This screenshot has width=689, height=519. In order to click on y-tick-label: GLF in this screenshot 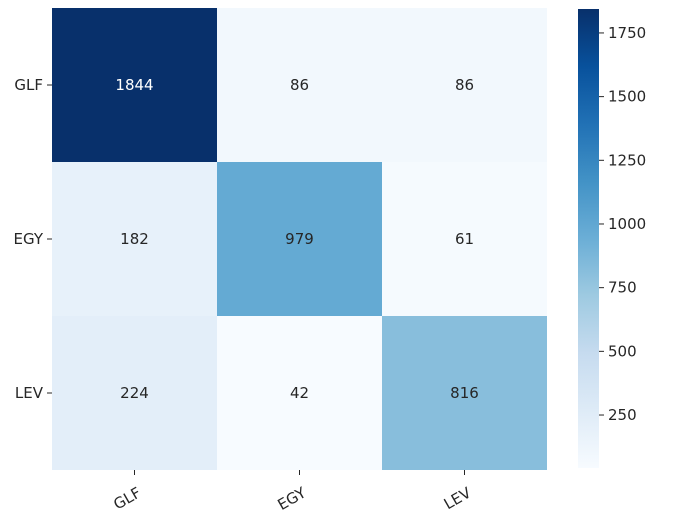, I will do `click(28, 85)`.